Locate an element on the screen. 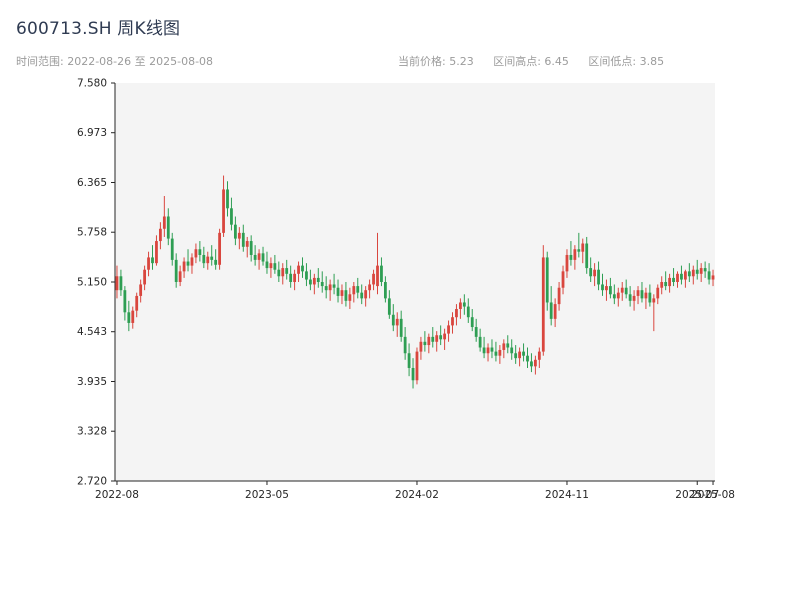  y-tick-label: 6.365 is located at coordinates (92, 183).